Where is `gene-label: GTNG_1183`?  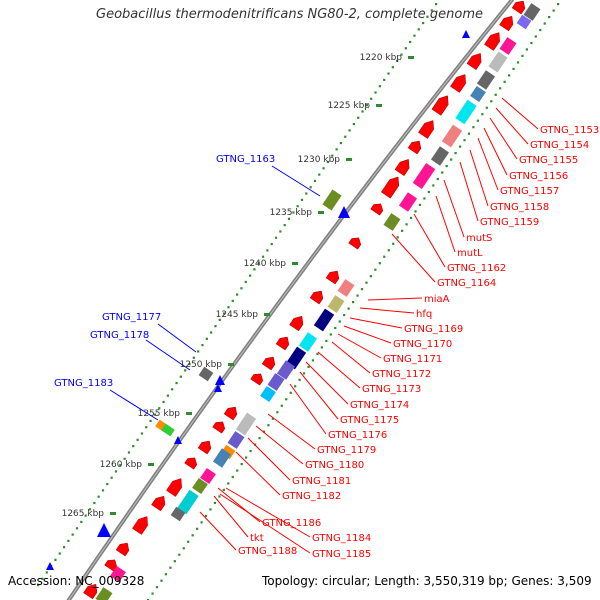 gene-label: GTNG_1183 is located at coordinates (83, 383).